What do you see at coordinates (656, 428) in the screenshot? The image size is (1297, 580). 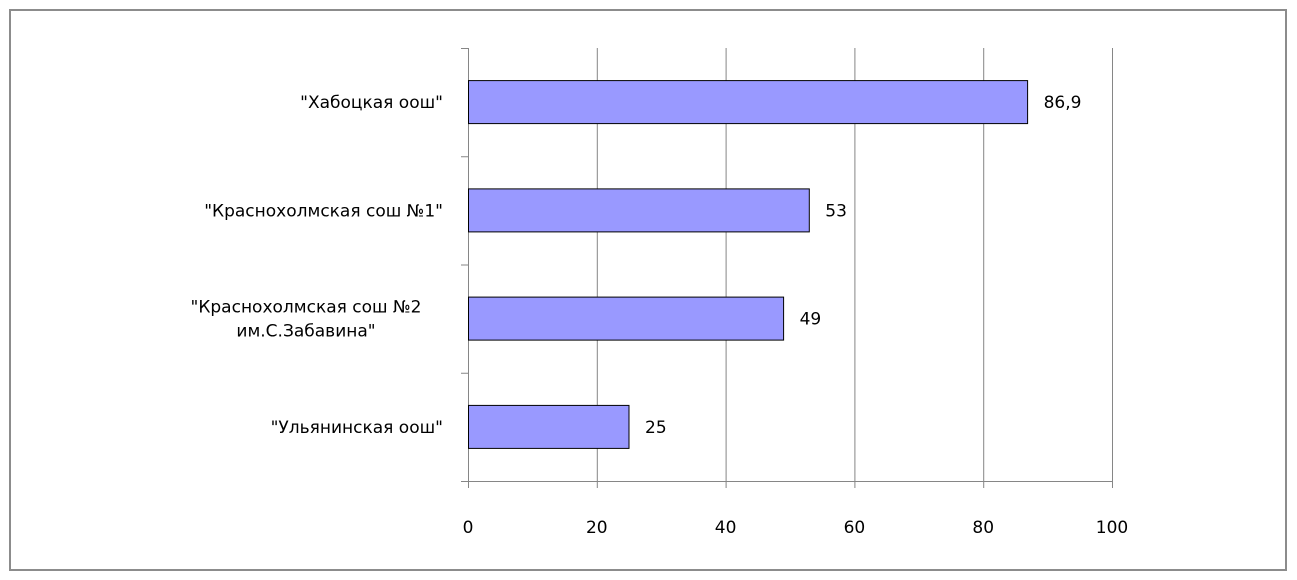 I see `data-label: 25` at bounding box center [656, 428].